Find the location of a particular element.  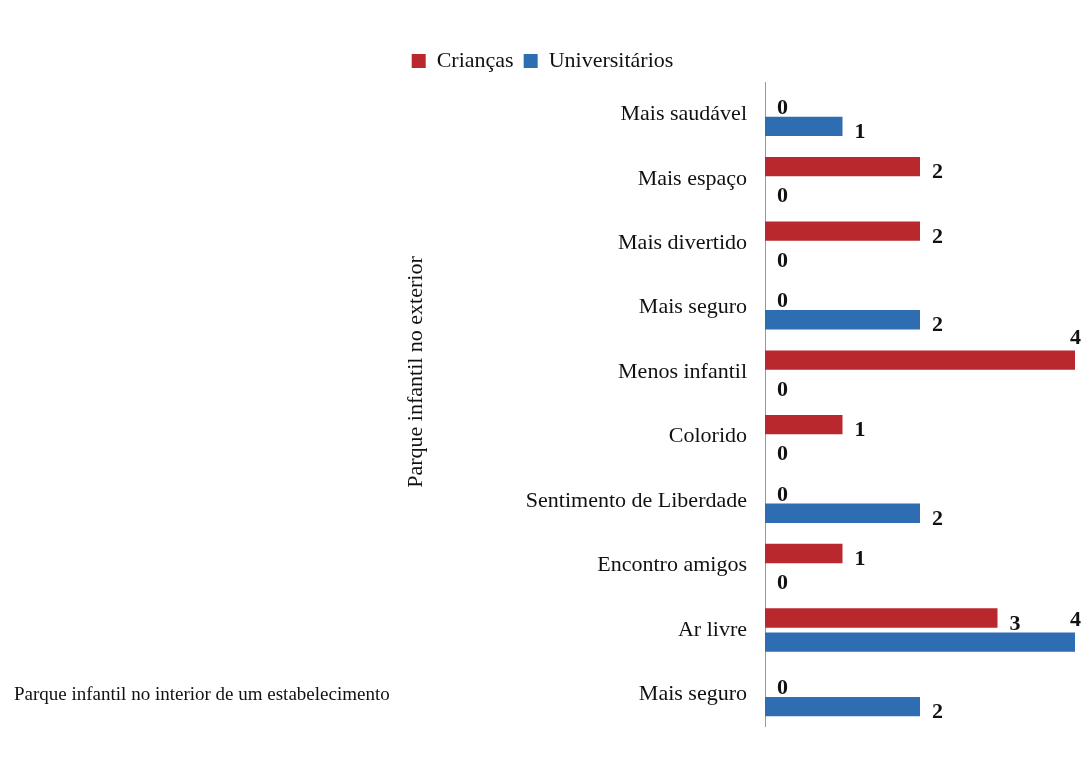

y-tick-label: Mais divertido is located at coordinates (682, 241).